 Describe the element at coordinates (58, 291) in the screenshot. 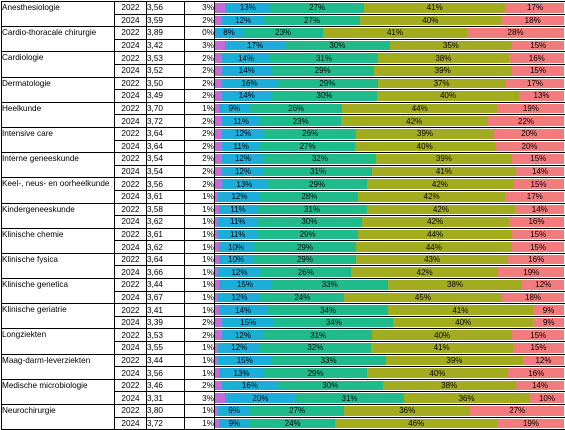

I see `specialty-label: Klinische genetica` at that location.